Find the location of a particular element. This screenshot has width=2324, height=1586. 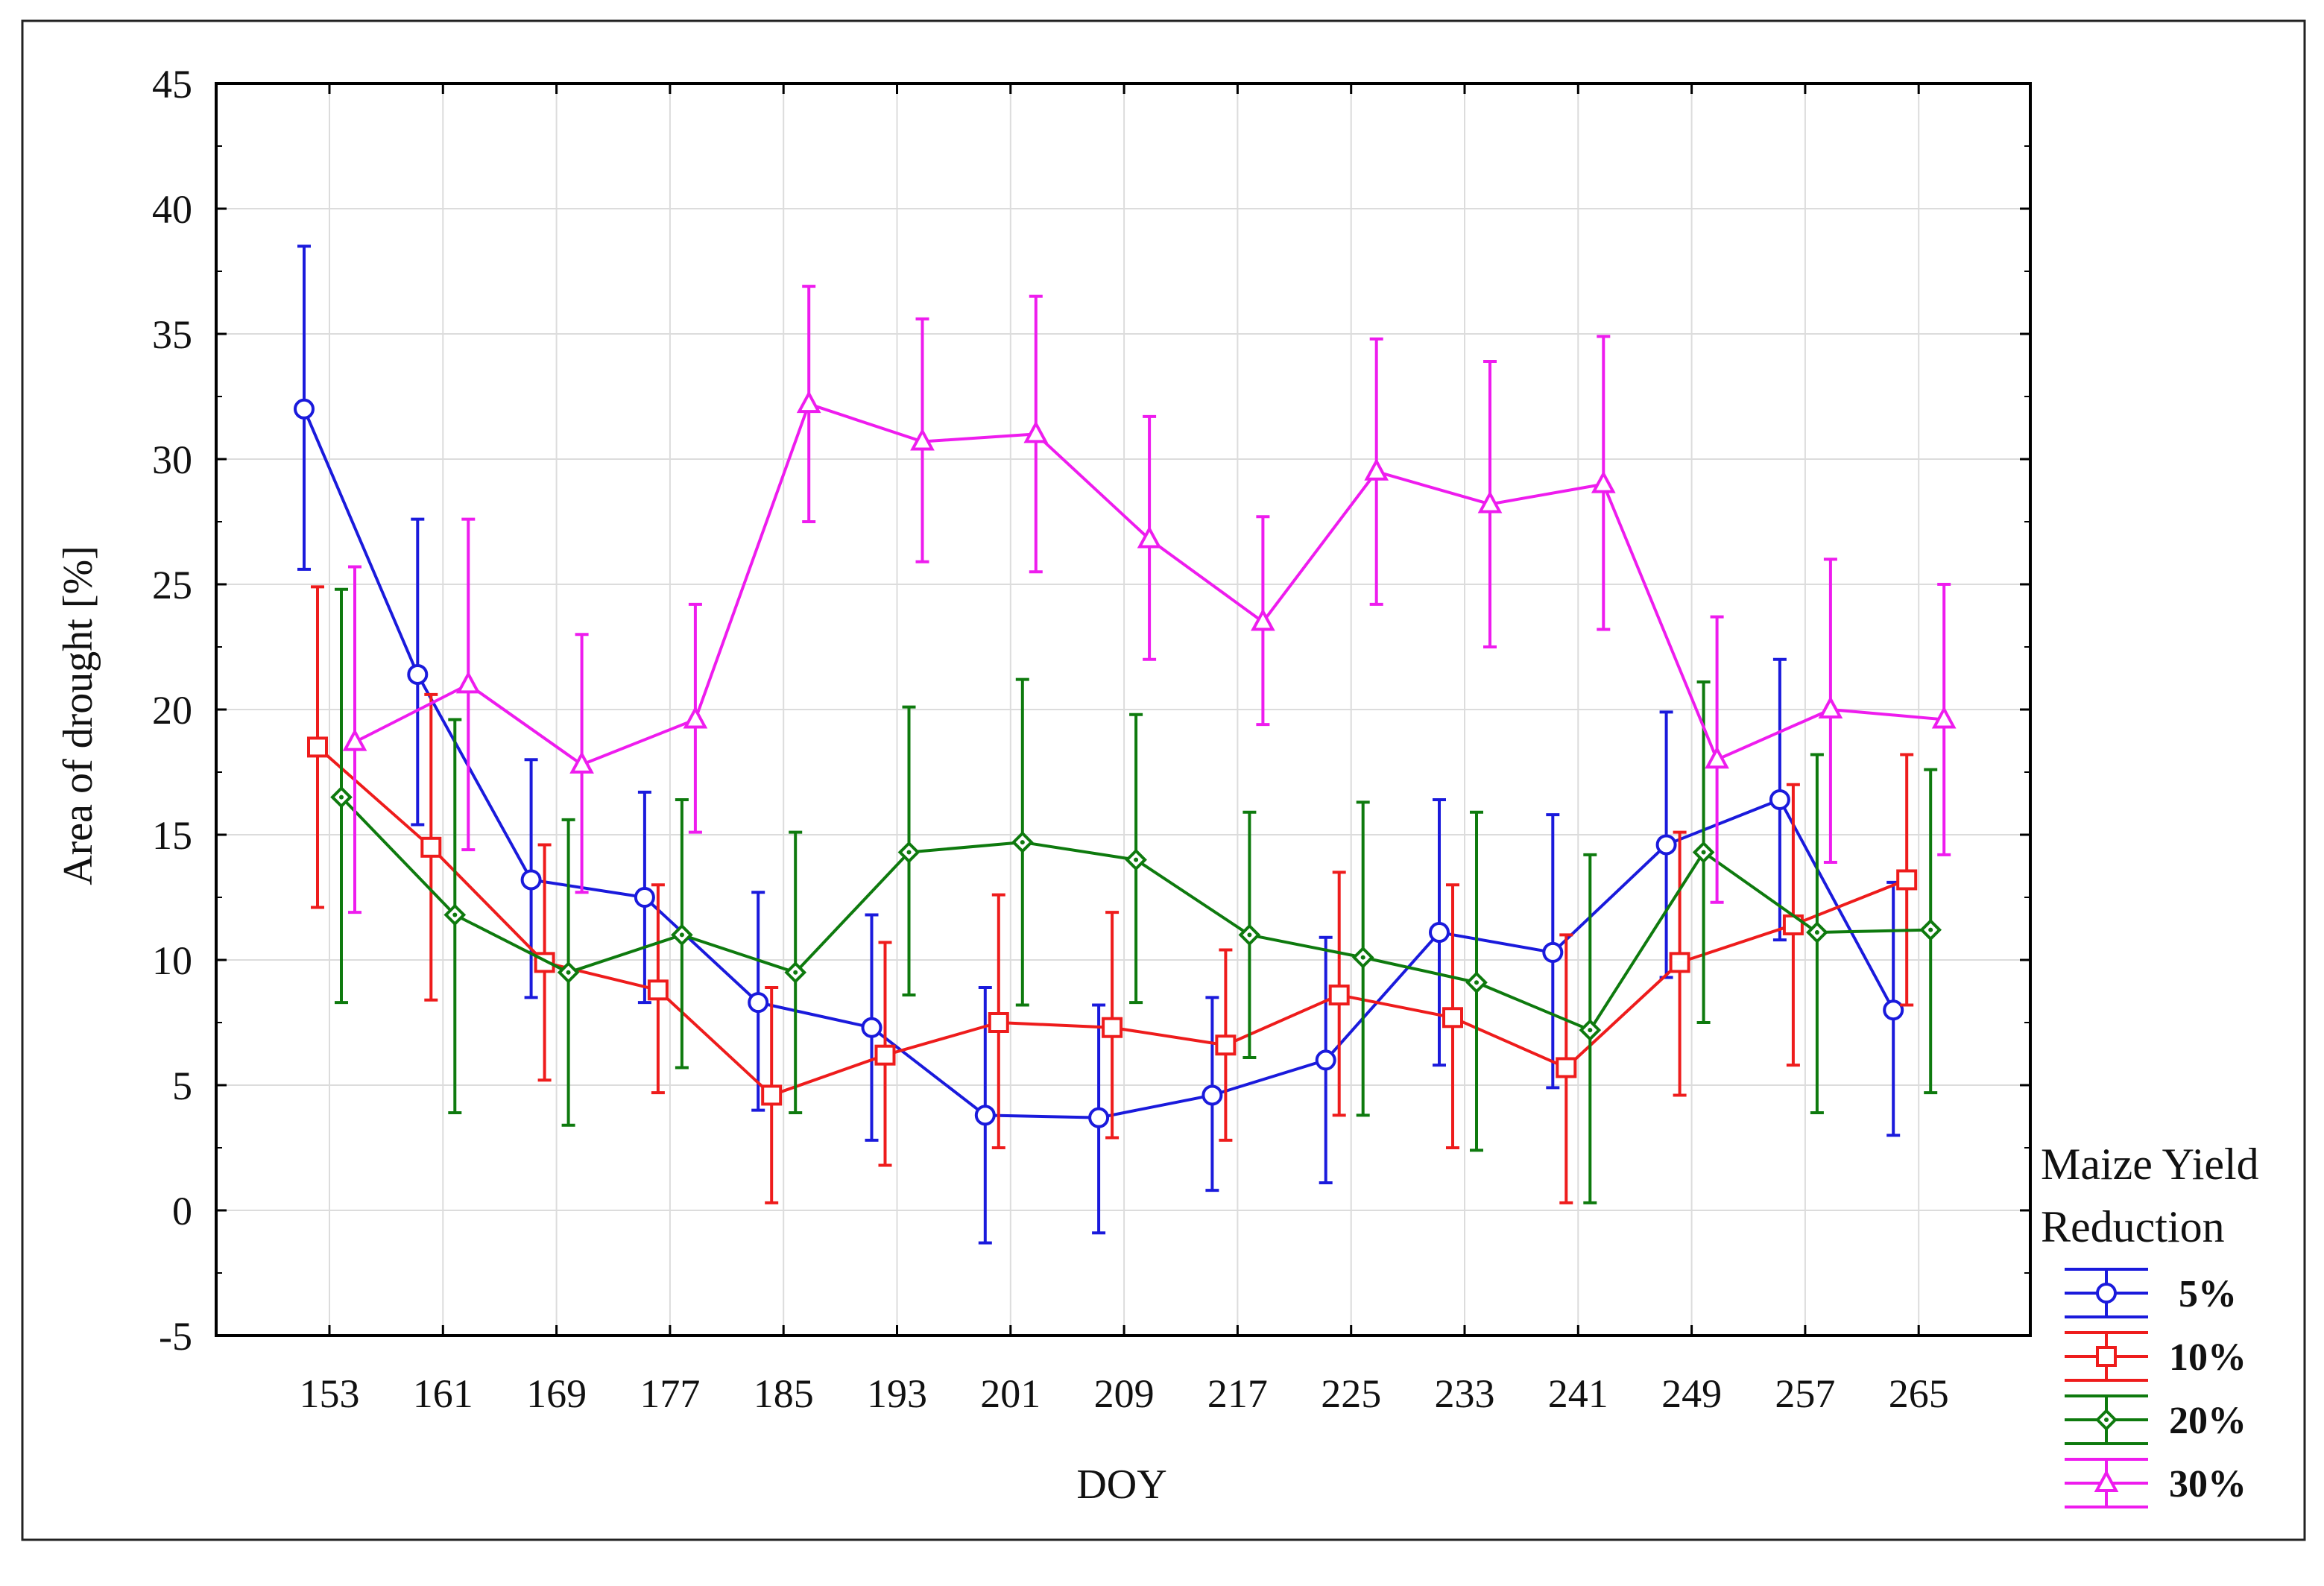

x-tick-label: 233 is located at coordinates (1465, 1393).